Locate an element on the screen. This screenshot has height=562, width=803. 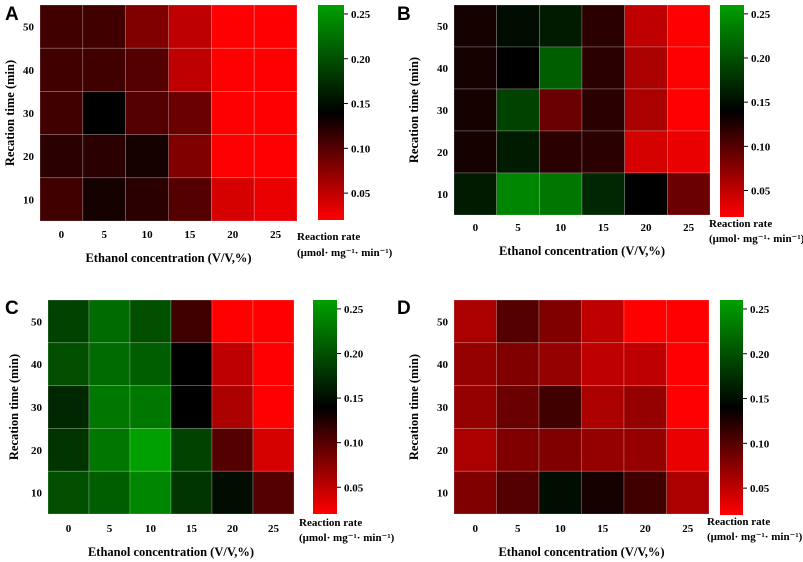
x-tick-label: 15 is located at coordinates (604, 228).